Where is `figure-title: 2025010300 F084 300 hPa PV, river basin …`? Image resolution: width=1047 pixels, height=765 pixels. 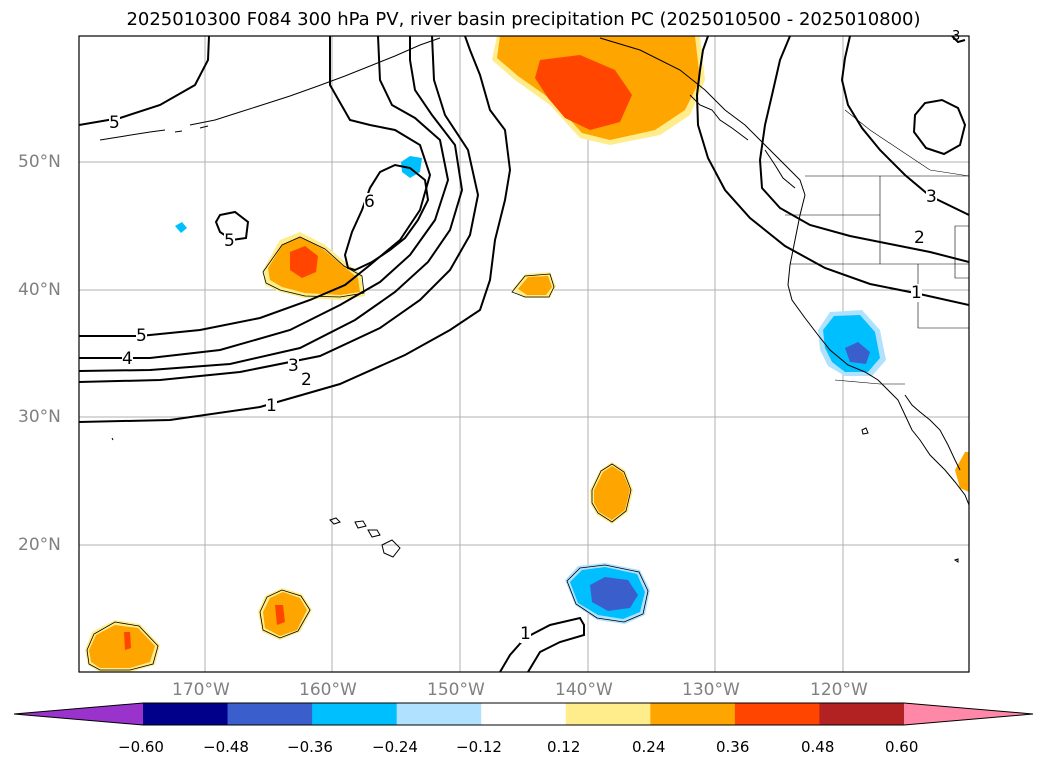
figure-title: 2025010300 F084 300 hPa PV, river basin … is located at coordinates (523, 19).